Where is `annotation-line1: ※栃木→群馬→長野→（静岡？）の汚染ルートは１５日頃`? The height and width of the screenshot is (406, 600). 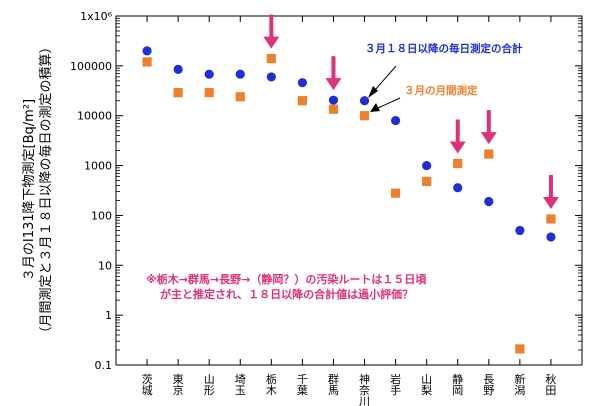 annotation-line1: ※栃木→群馬→長野→（静岡？）の汚染ルートは１５日頃 is located at coordinates (286, 279).